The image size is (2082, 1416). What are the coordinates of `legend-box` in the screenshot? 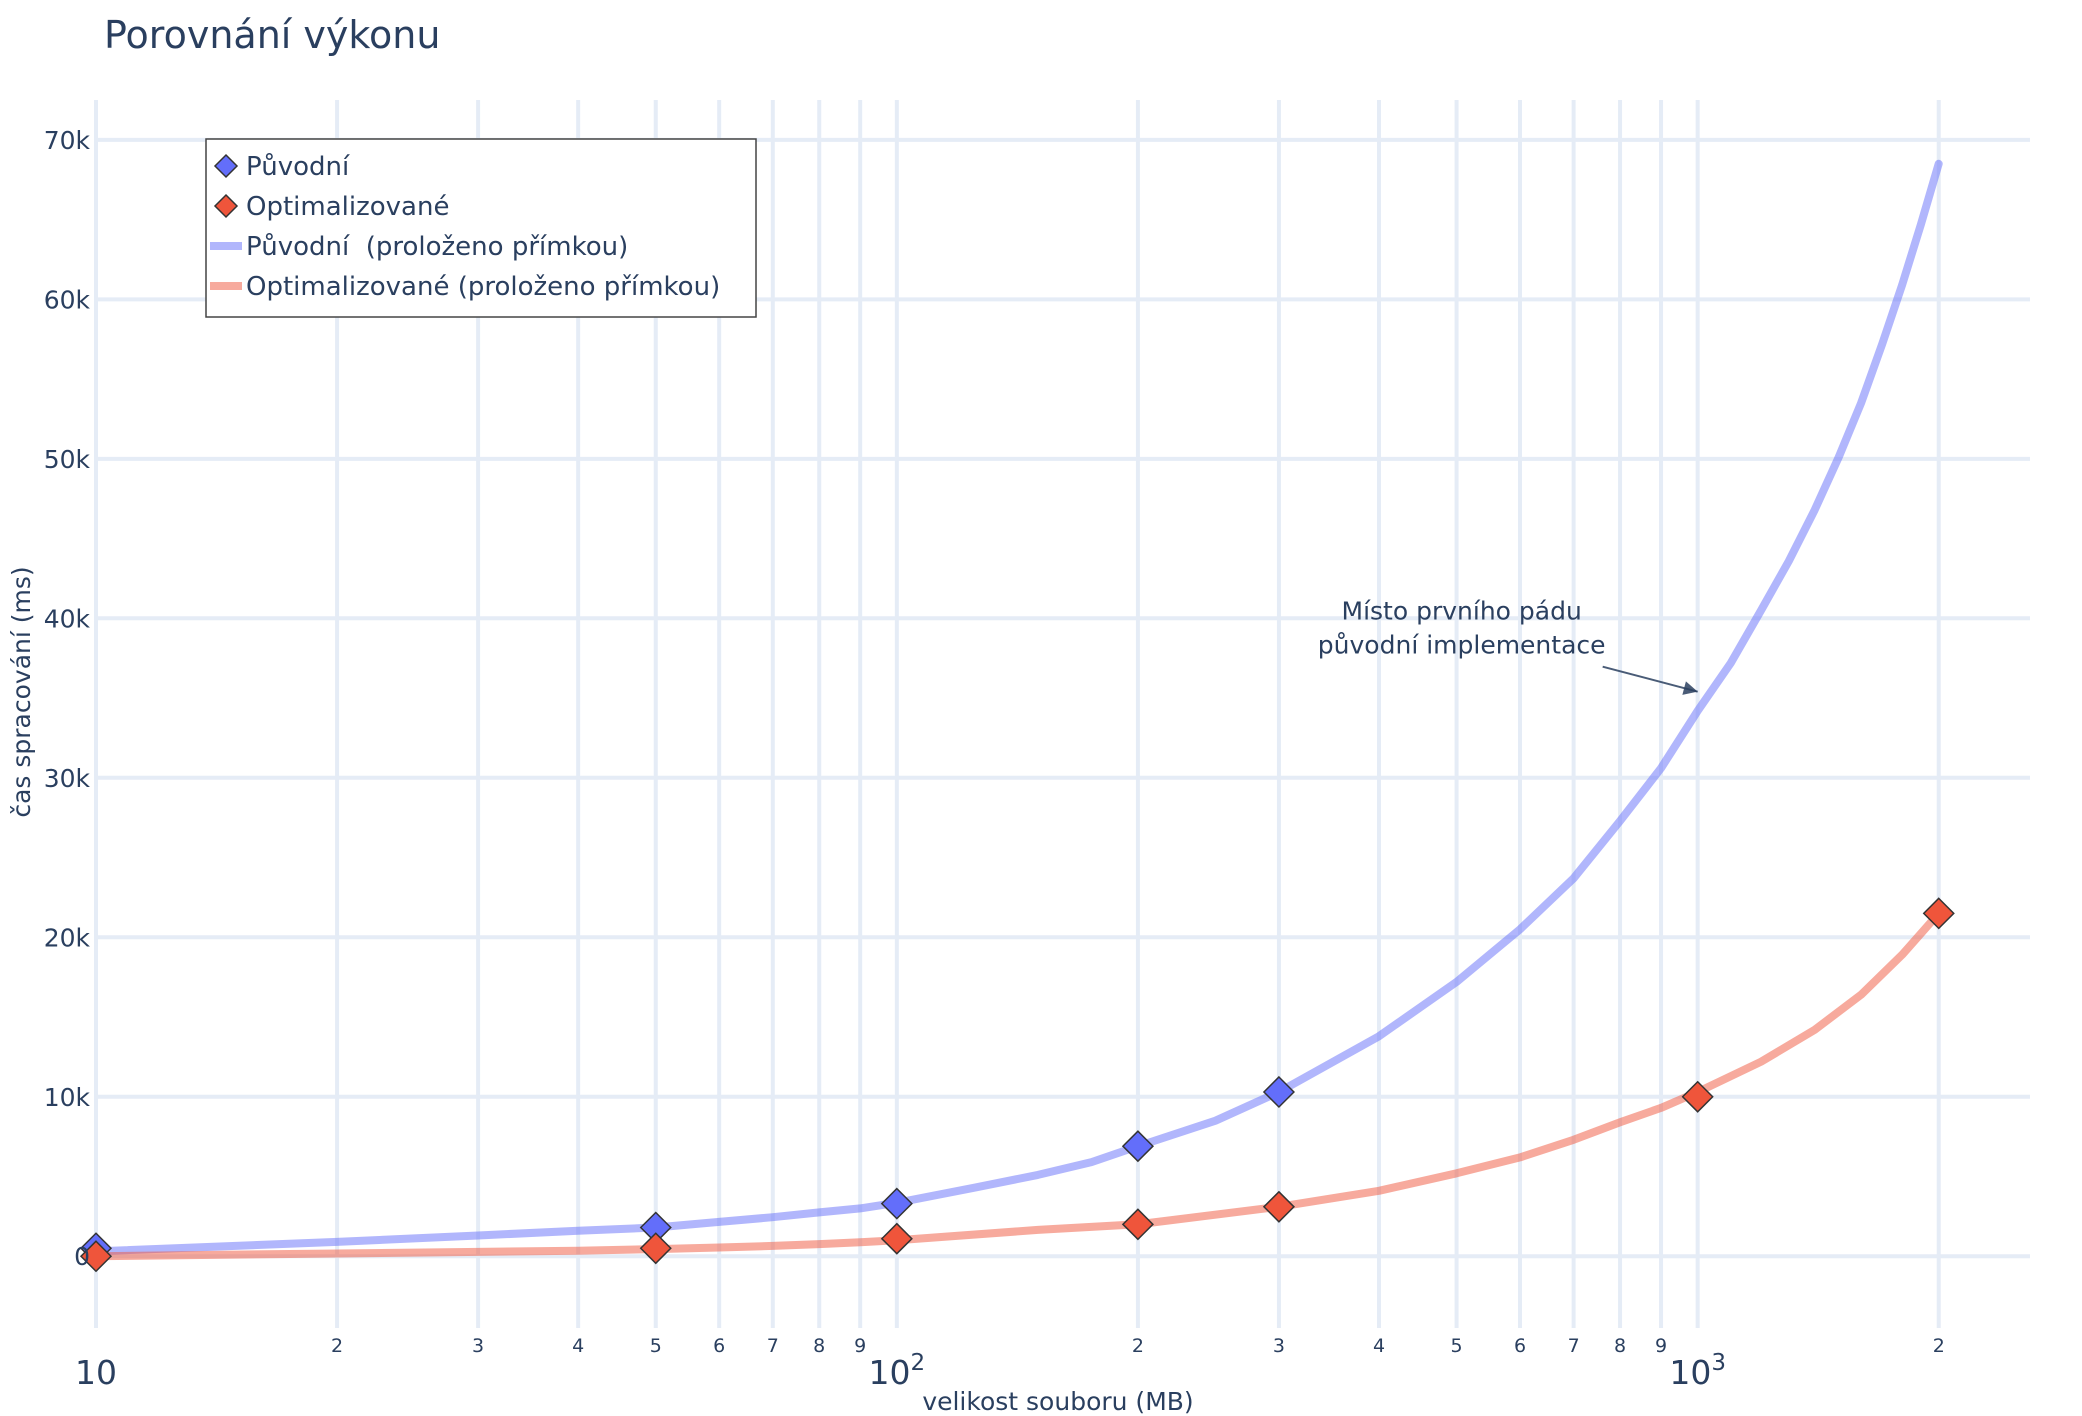 It's located at (481, 228).